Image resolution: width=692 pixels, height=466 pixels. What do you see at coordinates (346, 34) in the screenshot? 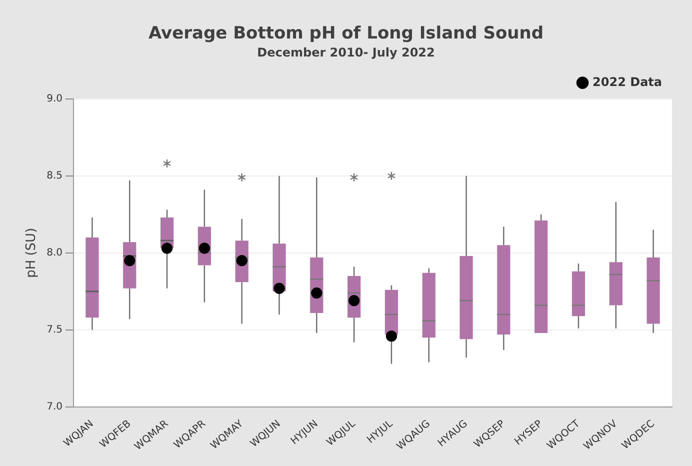
I see `chart-title: Average Bottom pH of Long Island Sound` at bounding box center [346, 34].